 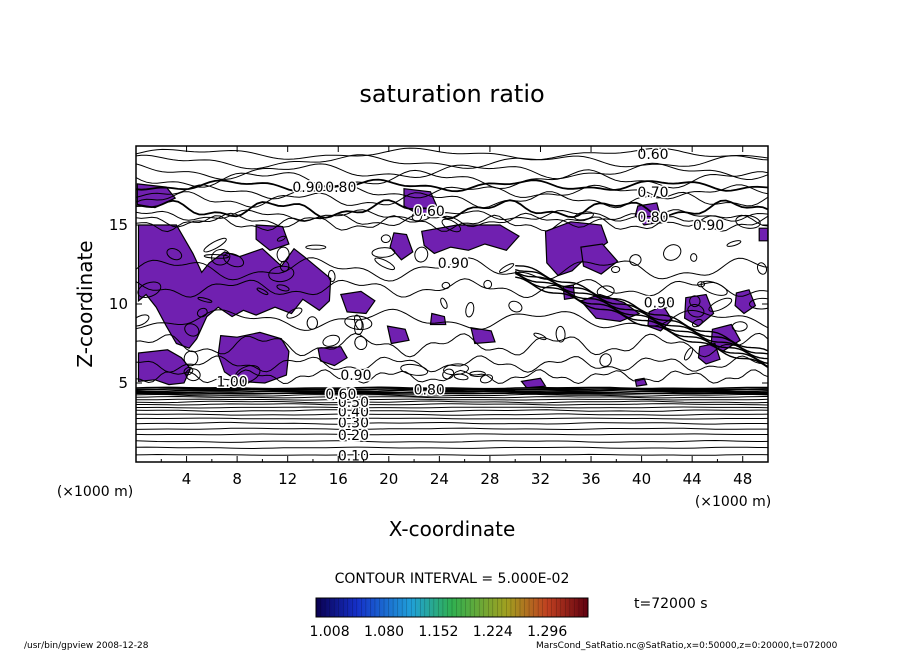 What do you see at coordinates (388, 479) in the screenshot?
I see `x-tick-label: 20` at bounding box center [388, 479].